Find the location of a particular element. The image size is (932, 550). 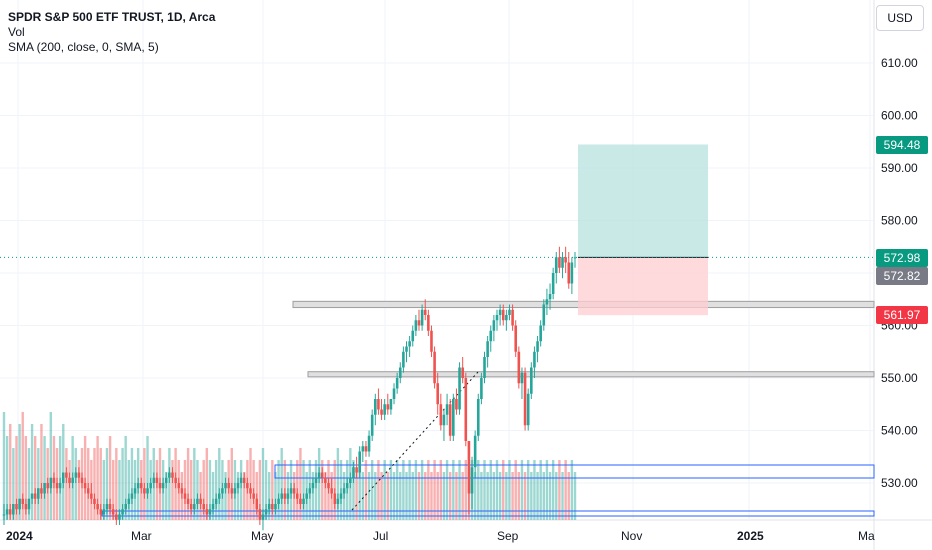

x-tick-label: Sep is located at coordinates (508, 536).